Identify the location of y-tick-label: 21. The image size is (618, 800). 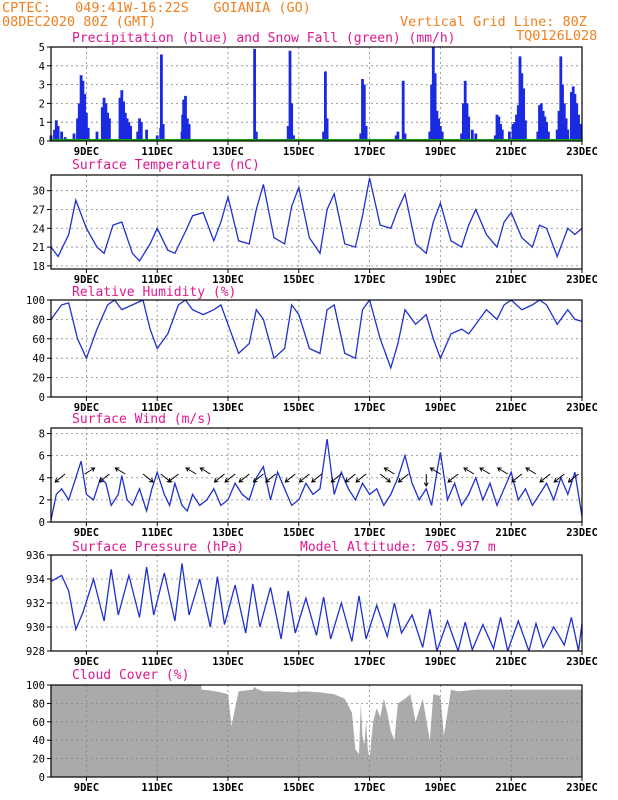
(38, 248).